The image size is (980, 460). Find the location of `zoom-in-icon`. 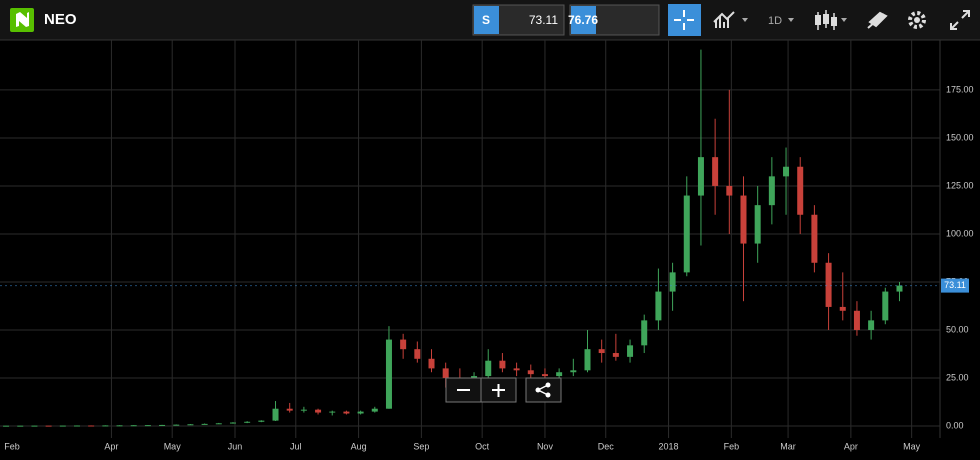

zoom-in-icon is located at coordinates (498, 390).